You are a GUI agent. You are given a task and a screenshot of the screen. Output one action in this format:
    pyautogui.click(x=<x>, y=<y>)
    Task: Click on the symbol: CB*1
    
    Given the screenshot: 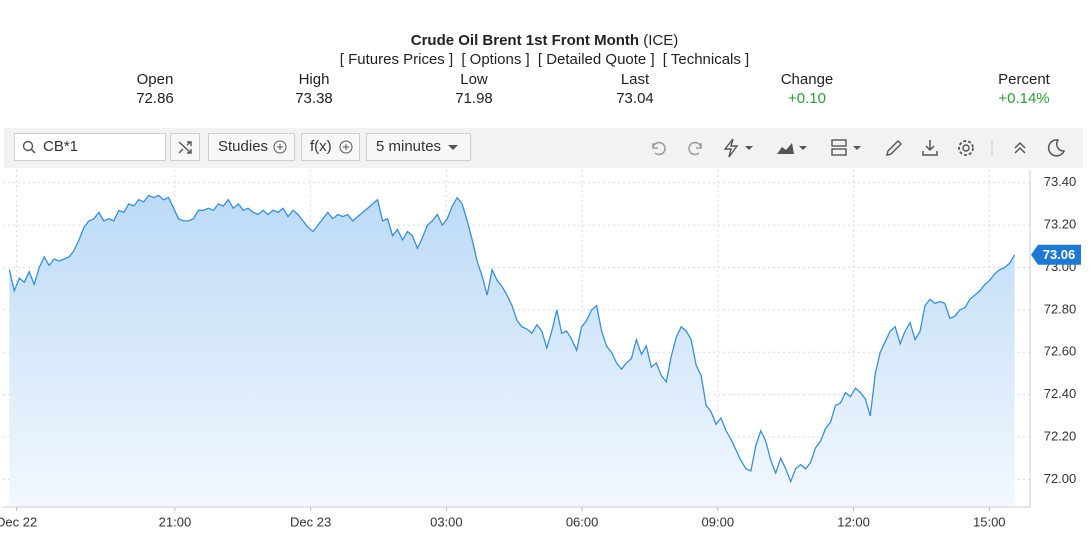 What is the action you would take?
    pyautogui.click(x=61, y=146)
    